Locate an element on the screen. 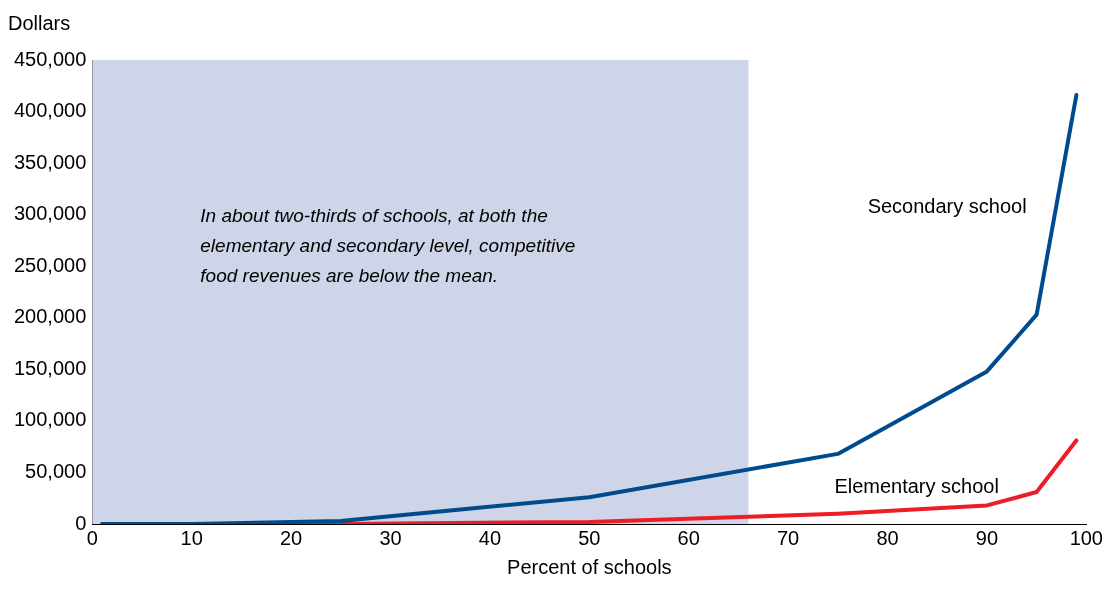 The width and height of the screenshot is (1114, 590). y-tick-label: 0 is located at coordinates (81, 522).